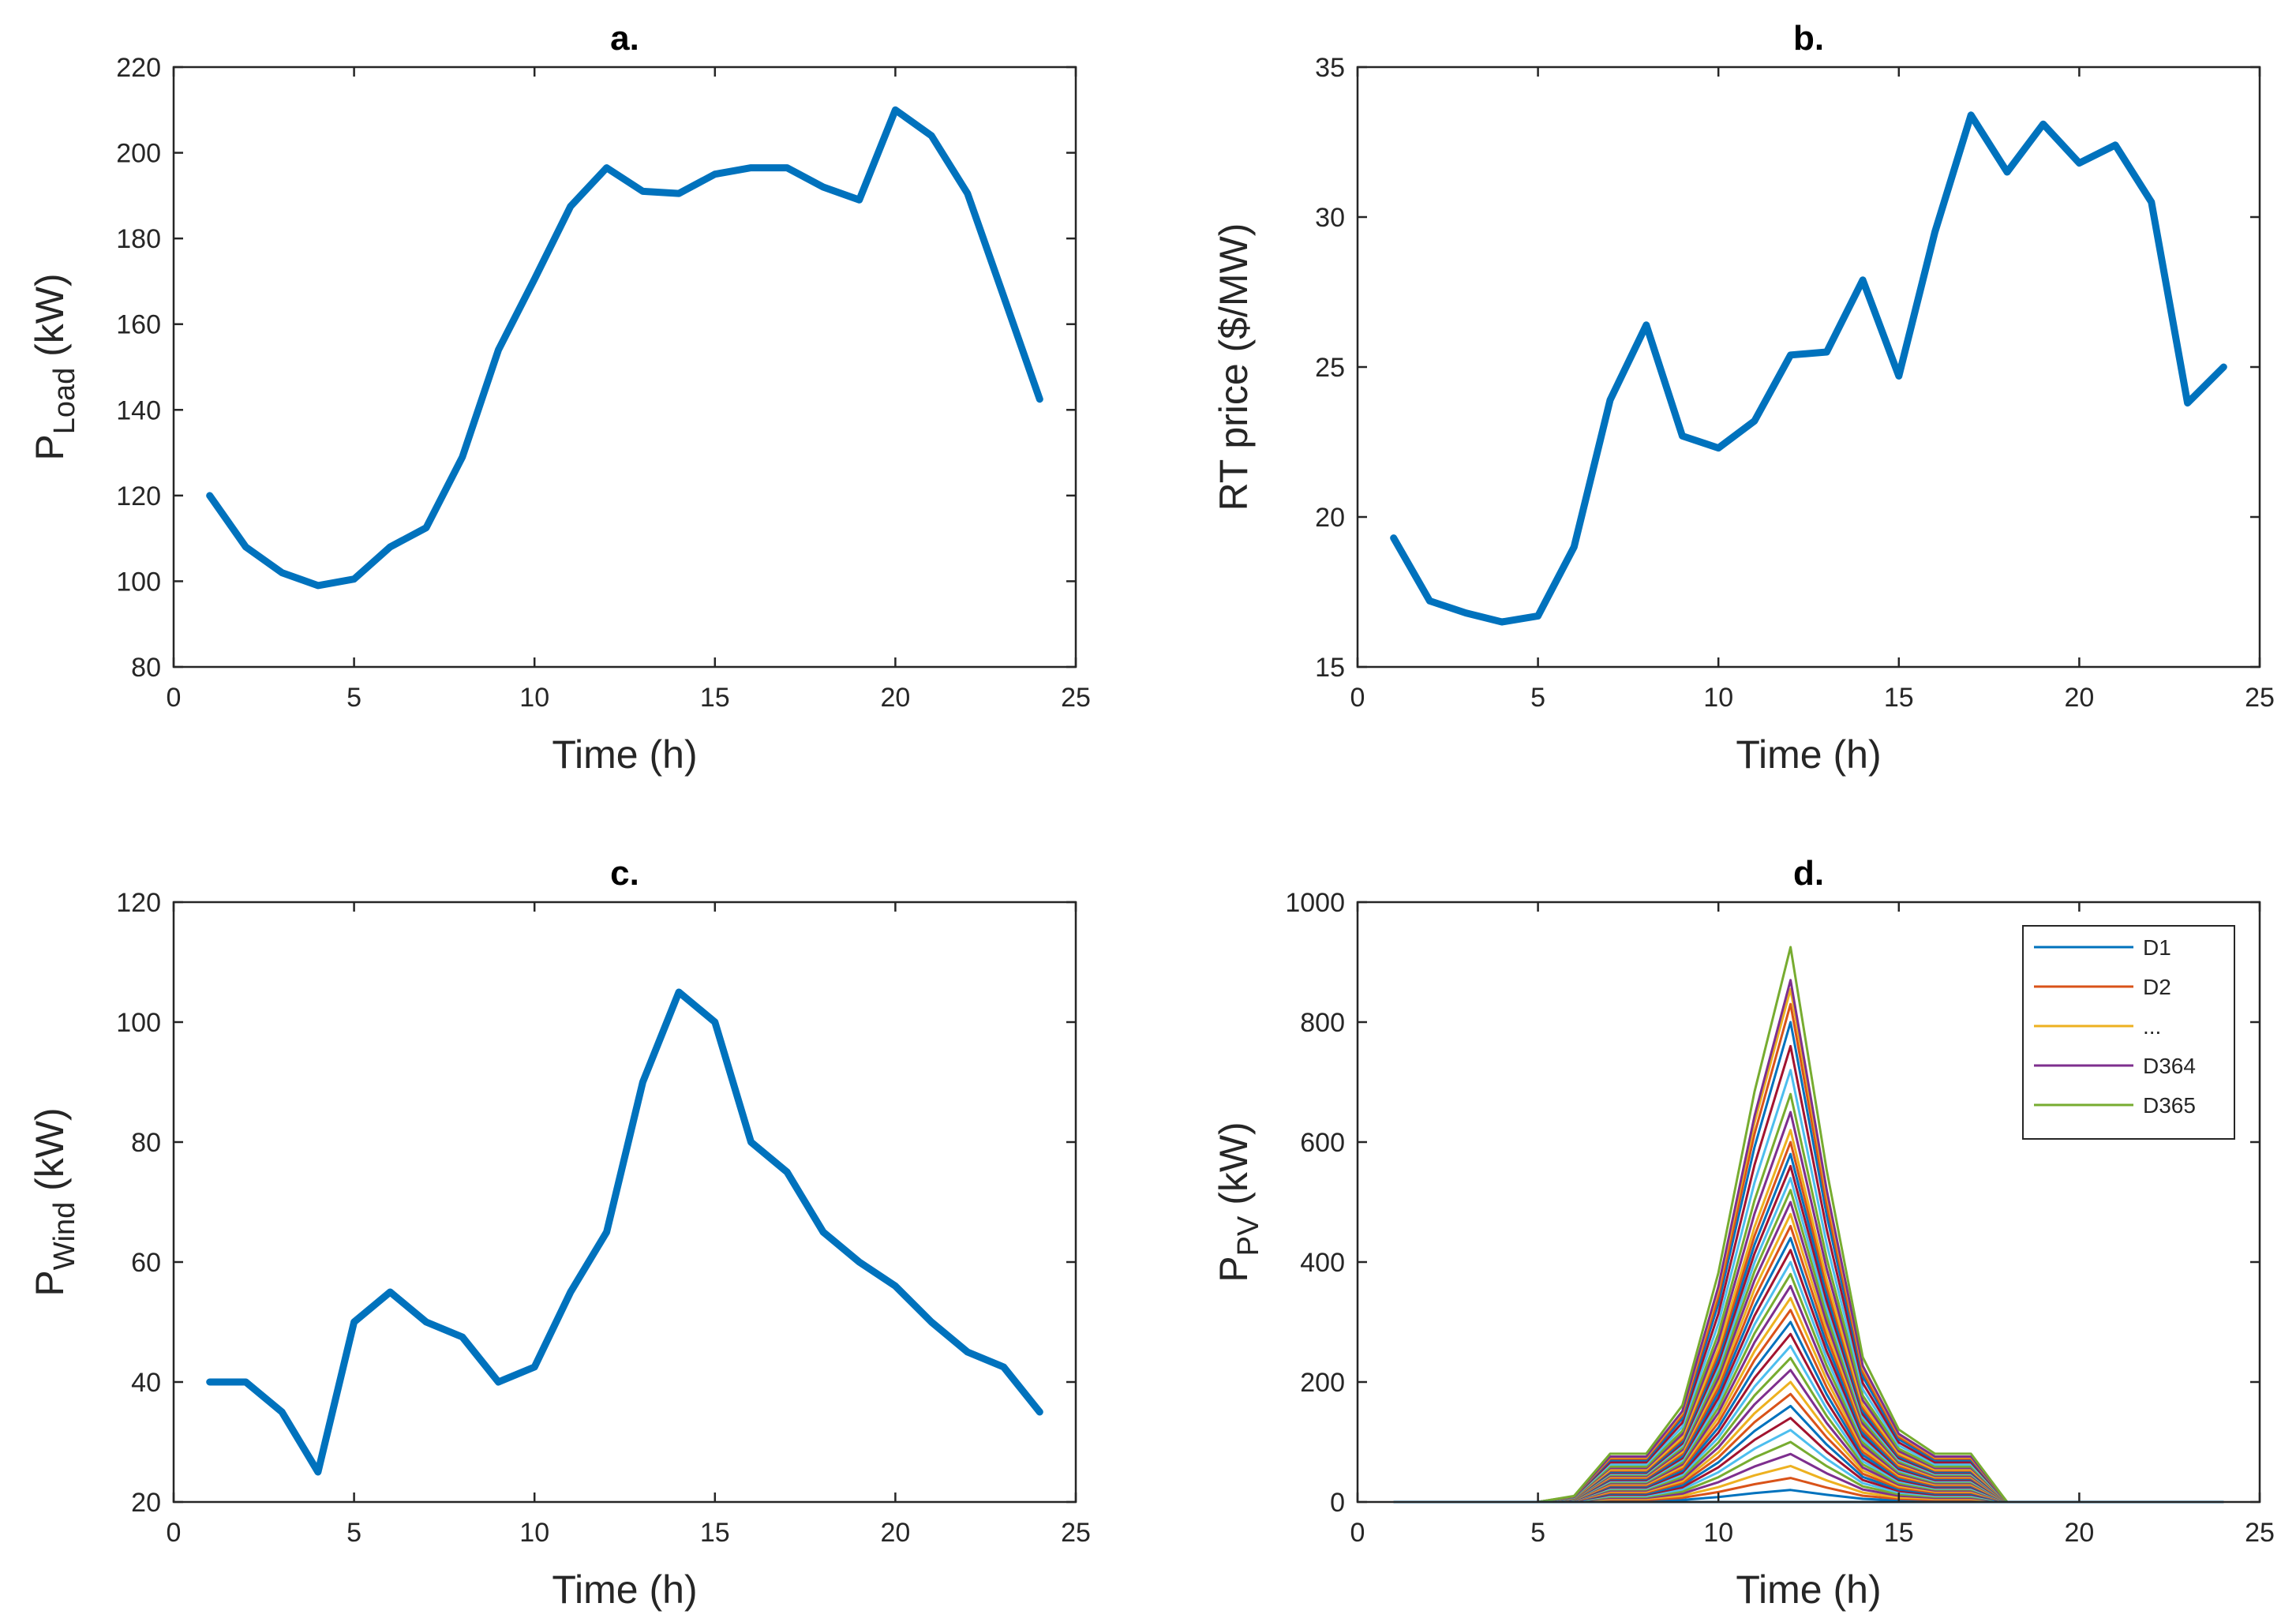 The width and height of the screenshot is (2296, 1618). I want to click on legend-label: D2, so click(2157, 987).